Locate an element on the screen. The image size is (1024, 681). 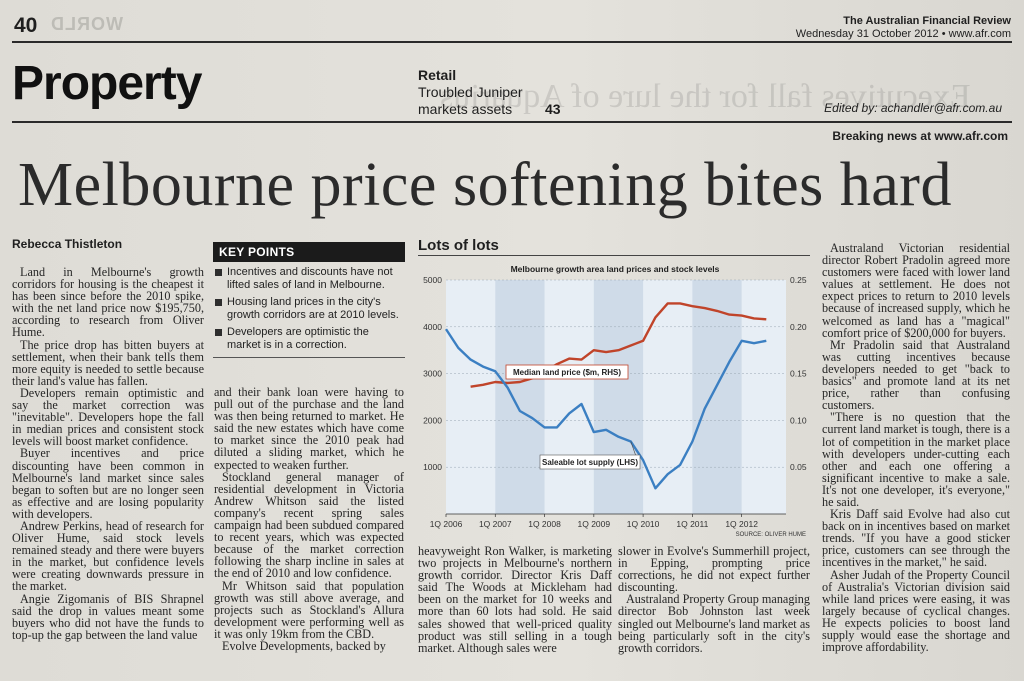
price-series-label: Median land price ($m, RHS) is located at coordinates (567, 372).